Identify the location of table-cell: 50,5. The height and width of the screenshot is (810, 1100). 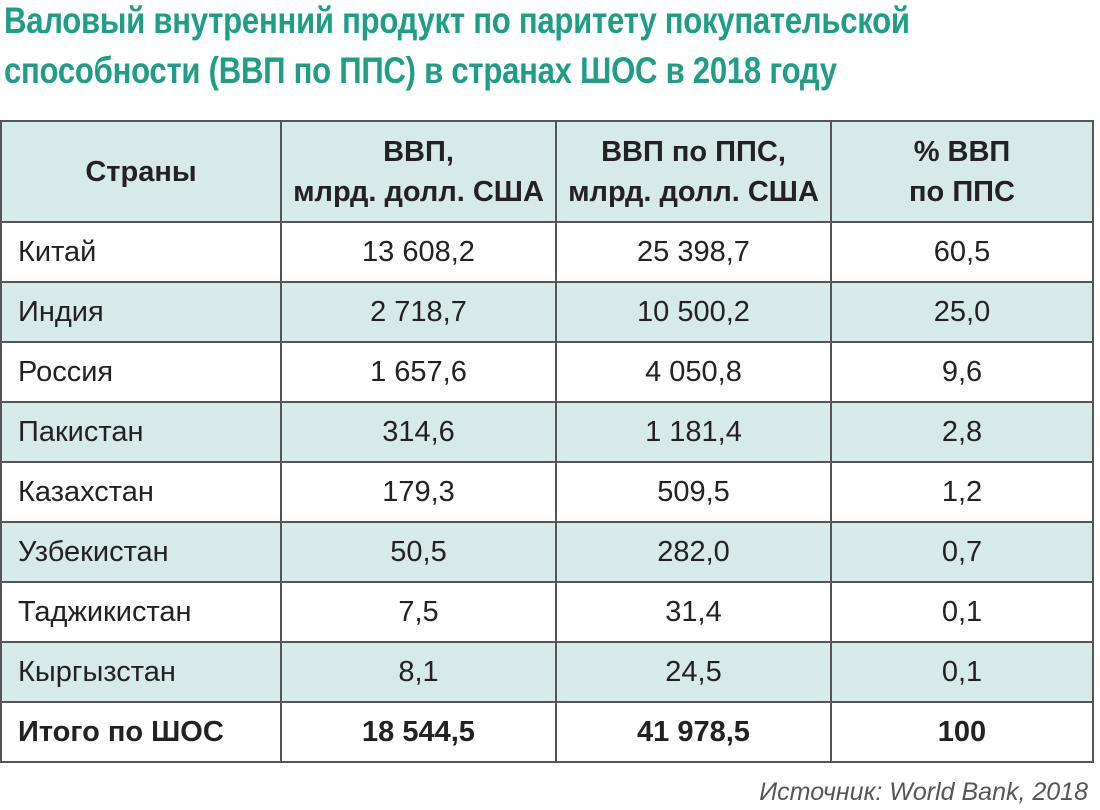
(418, 552).